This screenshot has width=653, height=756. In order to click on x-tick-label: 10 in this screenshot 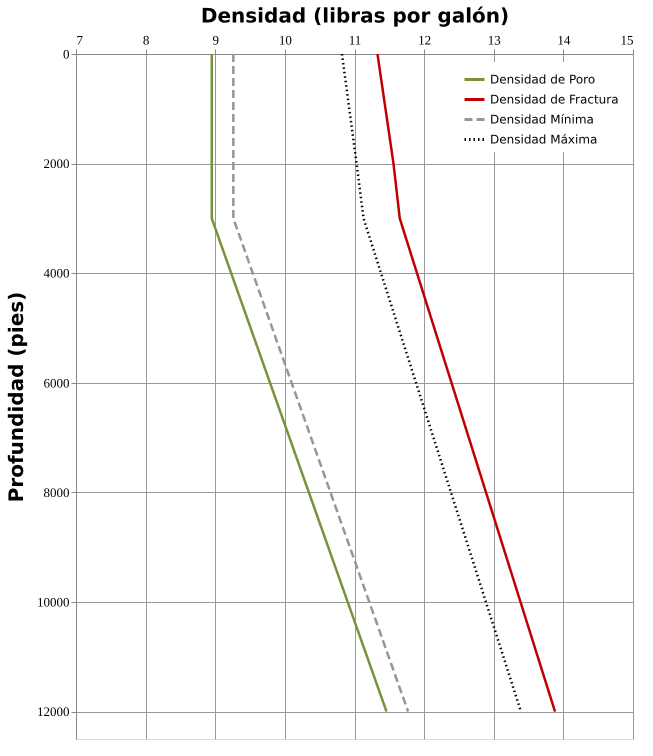, I will do `click(285, 40)`.